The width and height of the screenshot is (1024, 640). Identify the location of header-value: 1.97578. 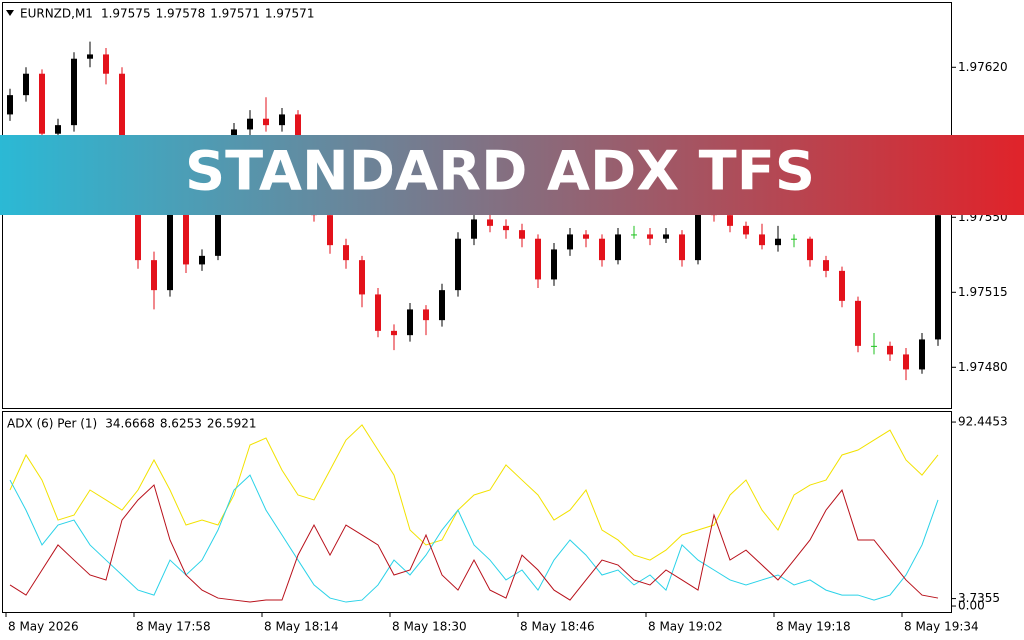
(181, 14).